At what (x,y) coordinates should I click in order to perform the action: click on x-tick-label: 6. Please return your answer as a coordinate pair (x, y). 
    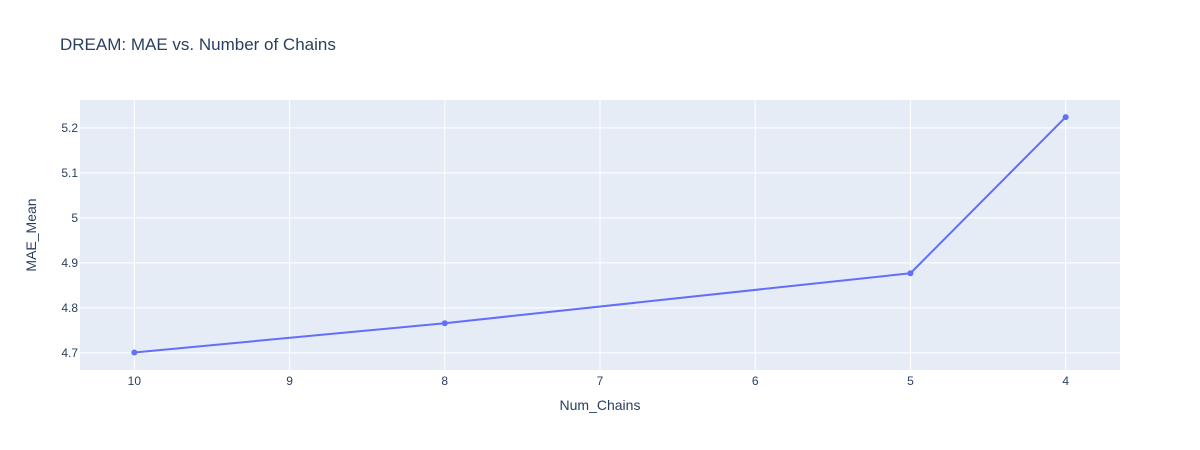
    Looking at the image, I should click on (755, 381).